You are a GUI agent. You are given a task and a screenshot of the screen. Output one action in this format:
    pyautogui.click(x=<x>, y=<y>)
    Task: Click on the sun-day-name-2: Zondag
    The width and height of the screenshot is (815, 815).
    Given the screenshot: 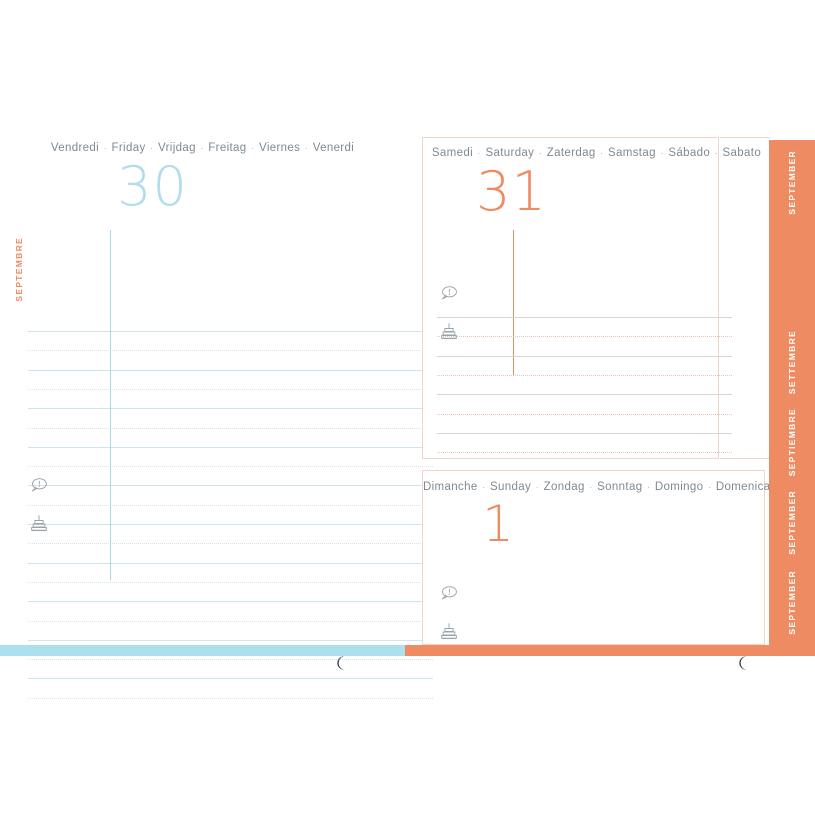 What is the action you would take?
    pyautogui.click(x=564, y=487)
    